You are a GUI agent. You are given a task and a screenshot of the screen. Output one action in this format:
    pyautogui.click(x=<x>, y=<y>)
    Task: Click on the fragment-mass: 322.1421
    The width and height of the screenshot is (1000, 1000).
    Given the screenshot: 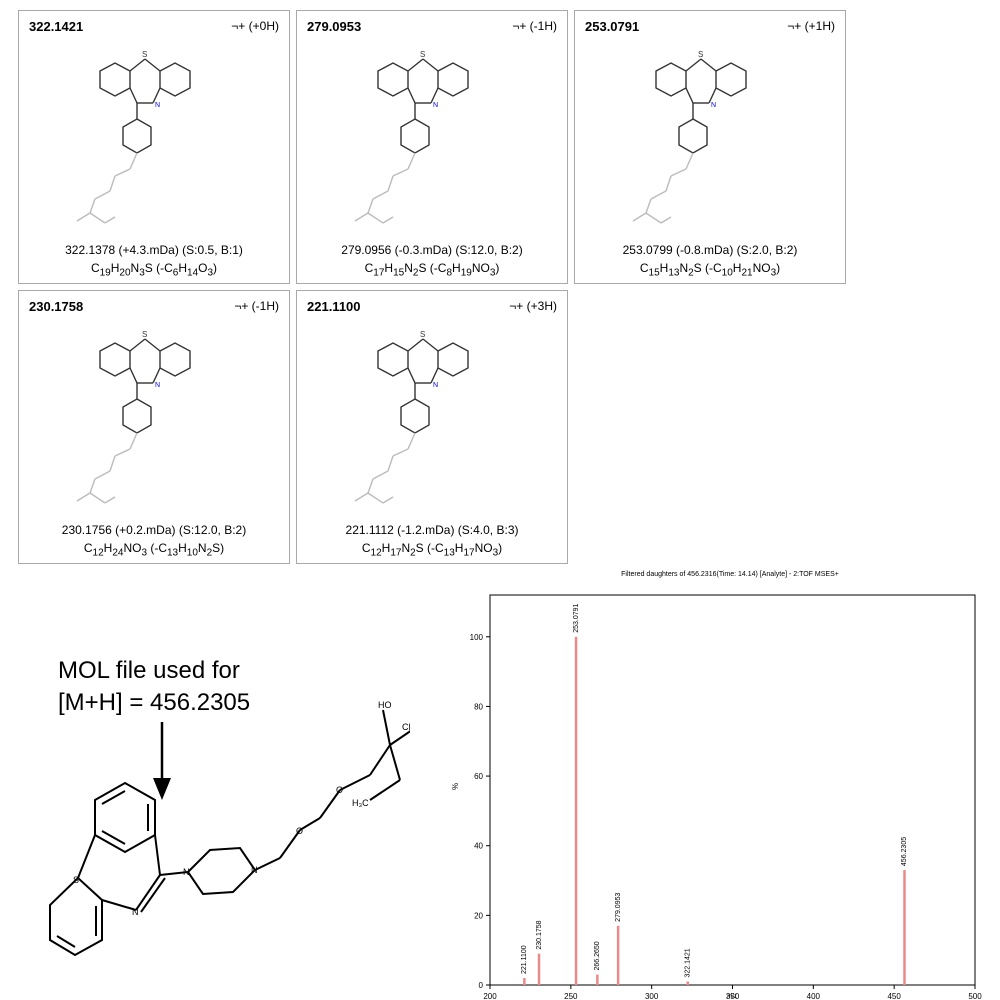 What is the action you would take?
    pyautogui.click(x=56, y=26)
    